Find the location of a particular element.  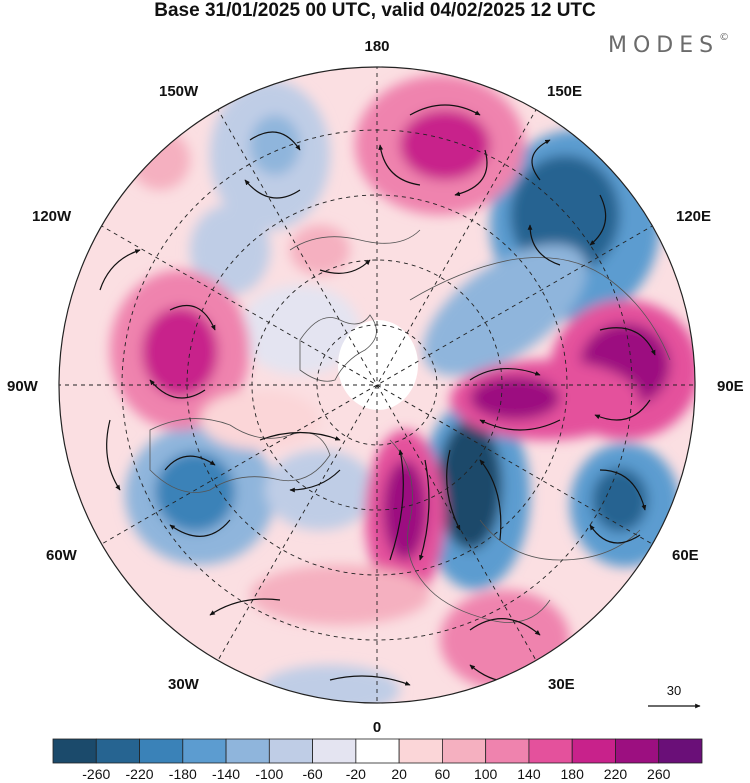

anomaly-pos-0e-core is located at coordinates (405, 510).